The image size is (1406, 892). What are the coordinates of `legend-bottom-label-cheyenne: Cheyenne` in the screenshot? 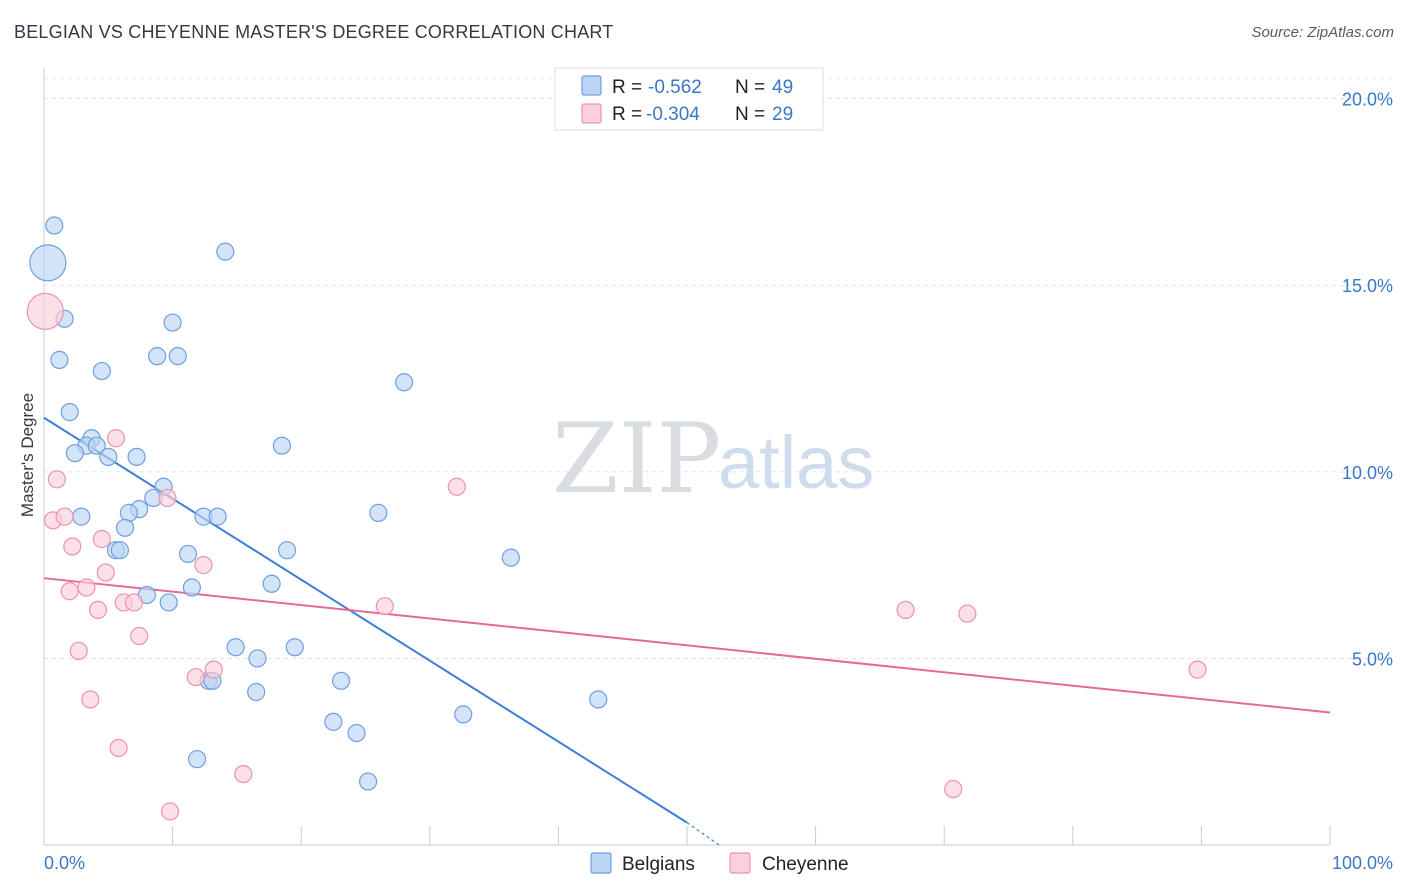 It's located at (805, 864).